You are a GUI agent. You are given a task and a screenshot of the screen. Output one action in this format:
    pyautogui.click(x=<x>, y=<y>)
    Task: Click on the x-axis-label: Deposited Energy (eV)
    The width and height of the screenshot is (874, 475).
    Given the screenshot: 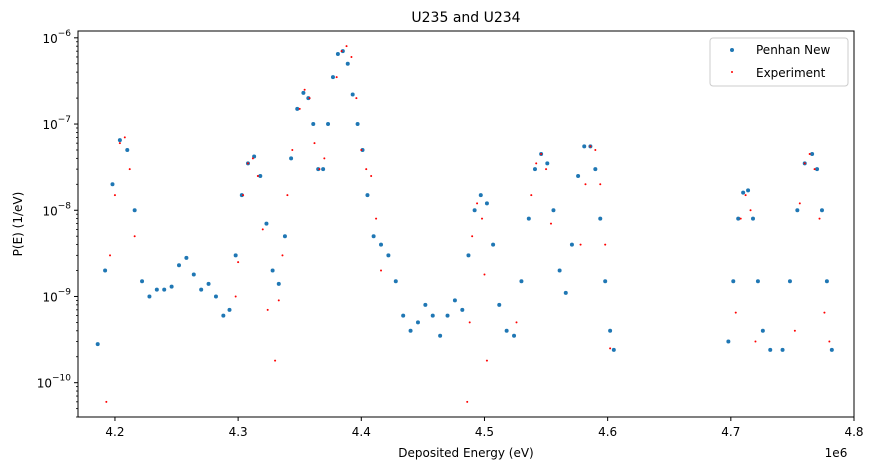 What is the action you would take?
    pyautogui.click(x=465, y=453)
    